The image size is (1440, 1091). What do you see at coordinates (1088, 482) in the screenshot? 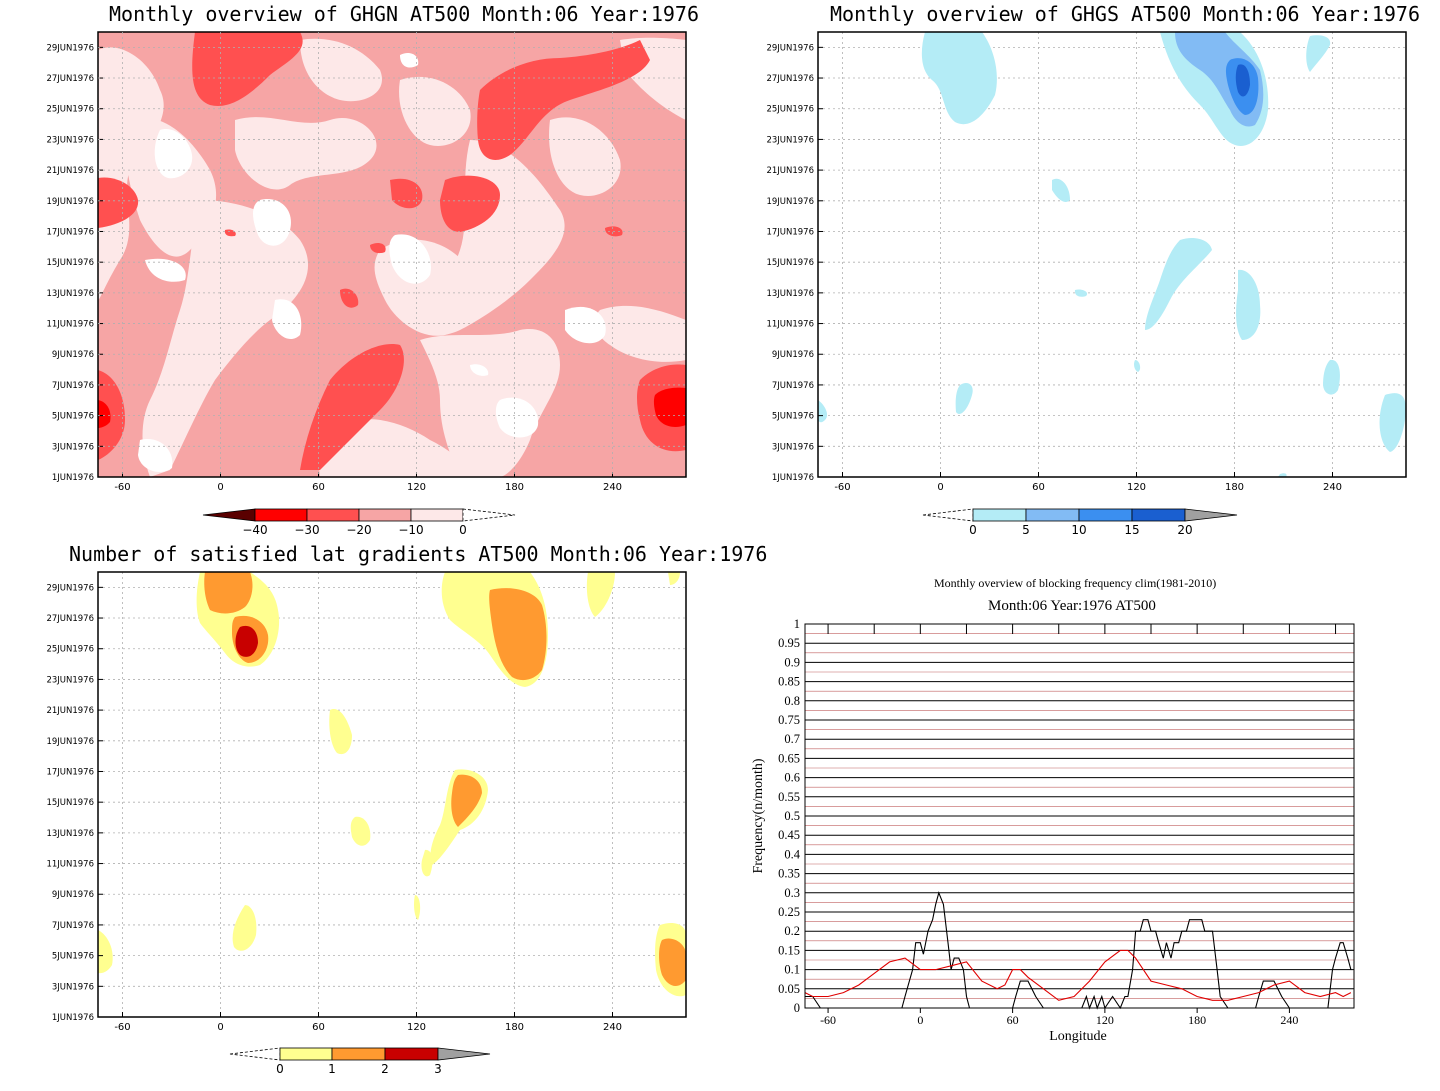
I see `ghgs-x-axis: -60 0 60 120 180 240` at bounding box center [1088, 482].